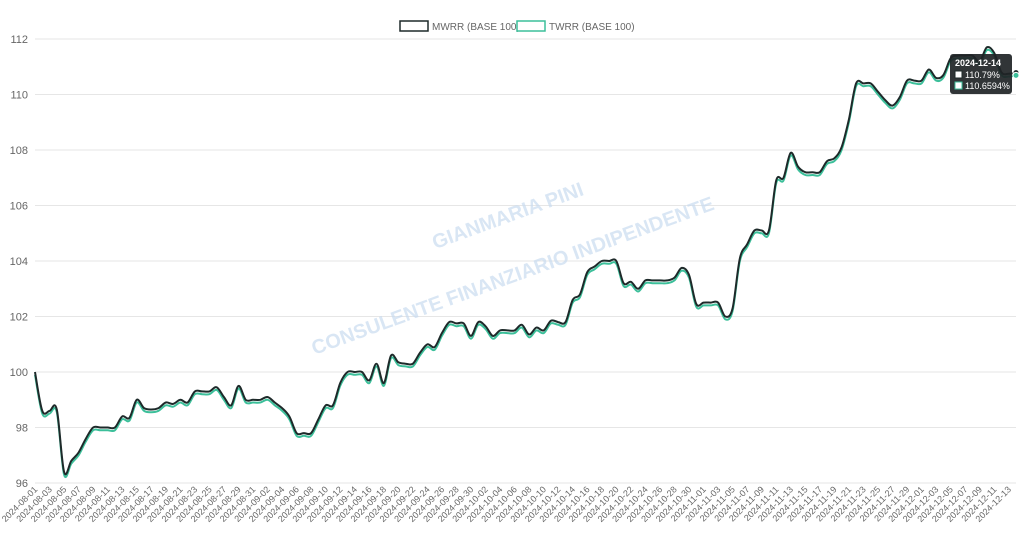 This screenshot has width=1024, height=544. I want to click on y-tick-label: 100, so click(19, 373).